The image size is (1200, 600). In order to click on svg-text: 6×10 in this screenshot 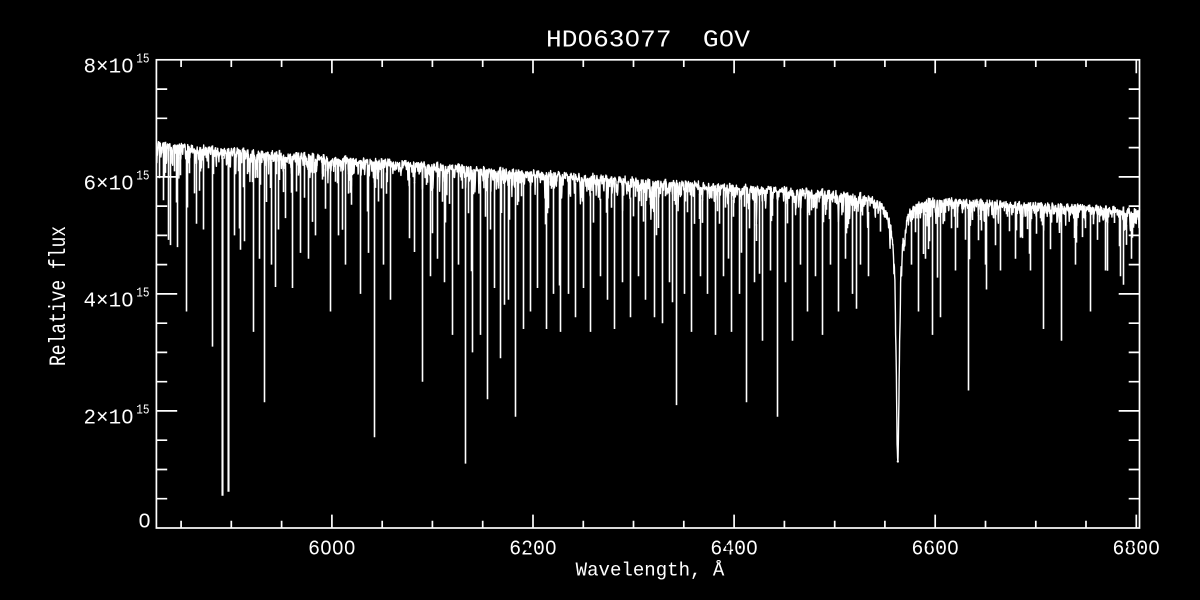, I will do `click(109, 185)`.